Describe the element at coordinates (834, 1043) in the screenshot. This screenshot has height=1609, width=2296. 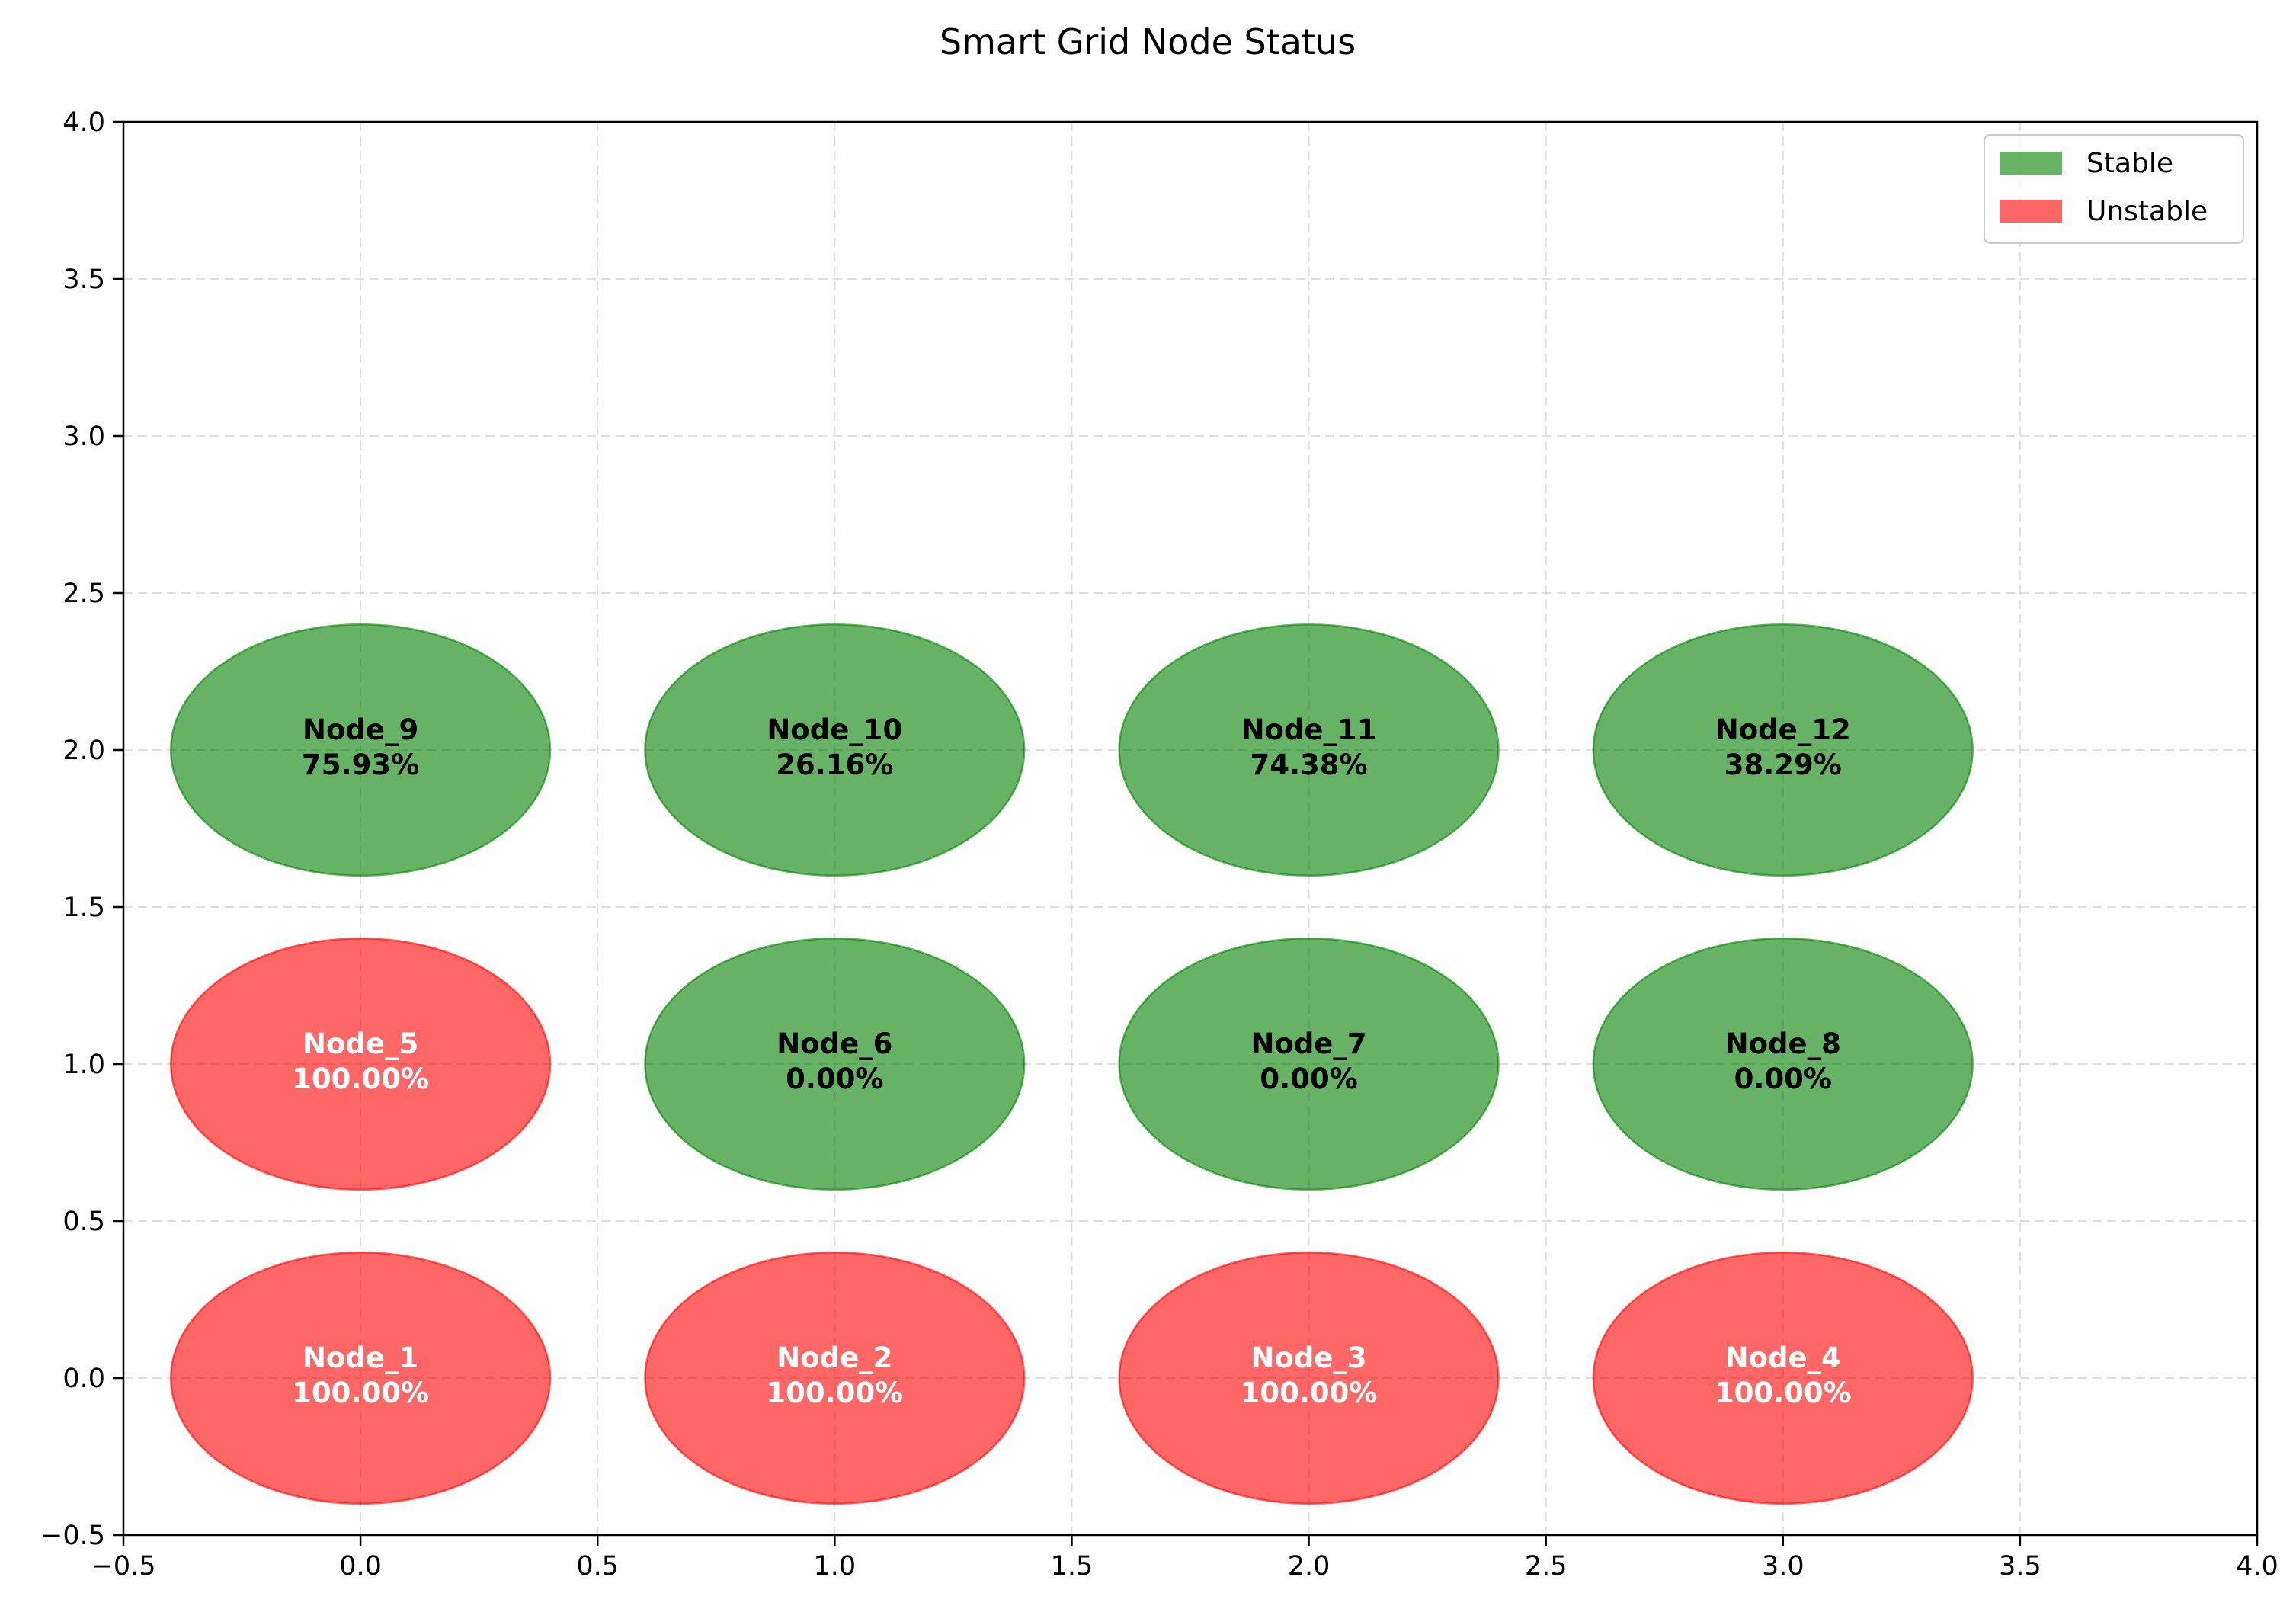
I see `node-name-label: Node_6` at that location.